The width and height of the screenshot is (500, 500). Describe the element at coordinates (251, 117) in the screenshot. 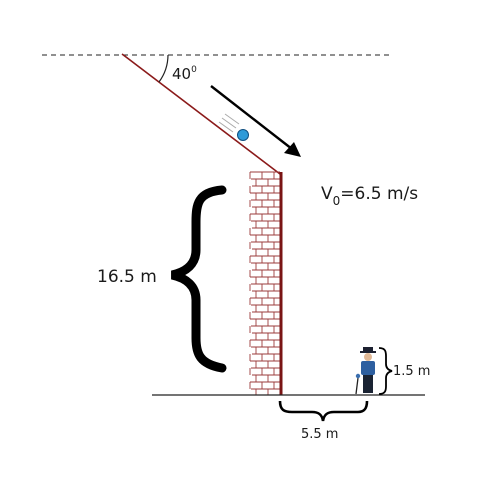

I see `velocity-arrow` at that location.